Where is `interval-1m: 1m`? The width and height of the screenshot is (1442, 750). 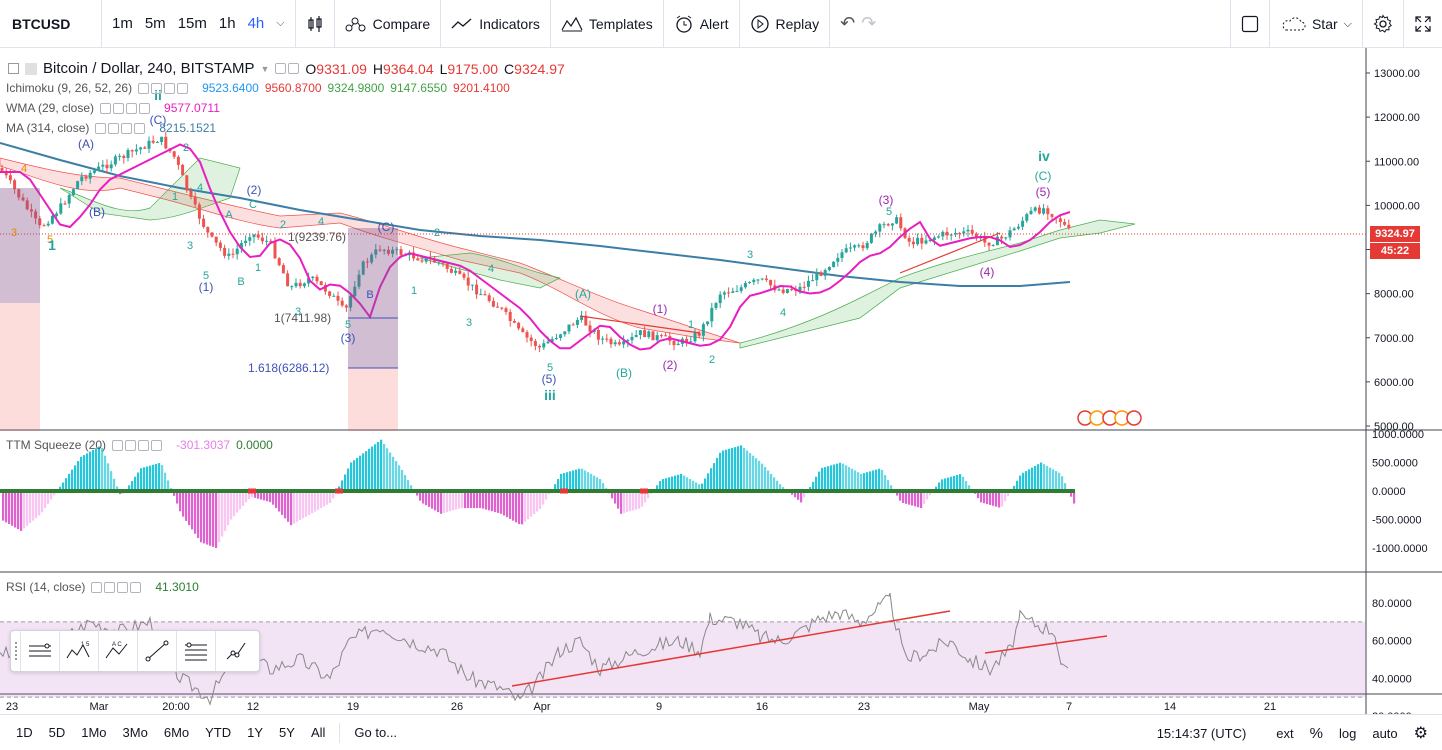 interval-1m: 1m is located at coordinates (122, 23).